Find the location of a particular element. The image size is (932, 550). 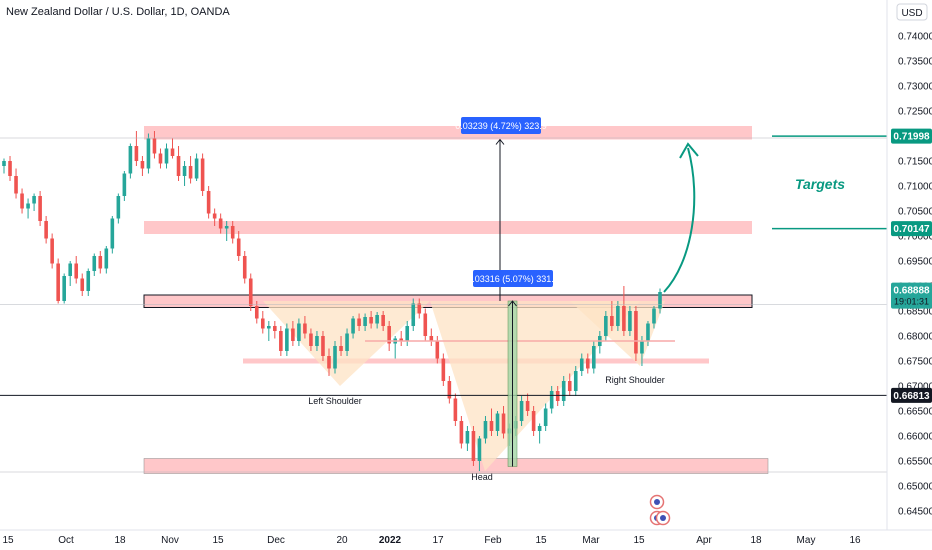

currency-button: USD is located at coordinates (912, 12).